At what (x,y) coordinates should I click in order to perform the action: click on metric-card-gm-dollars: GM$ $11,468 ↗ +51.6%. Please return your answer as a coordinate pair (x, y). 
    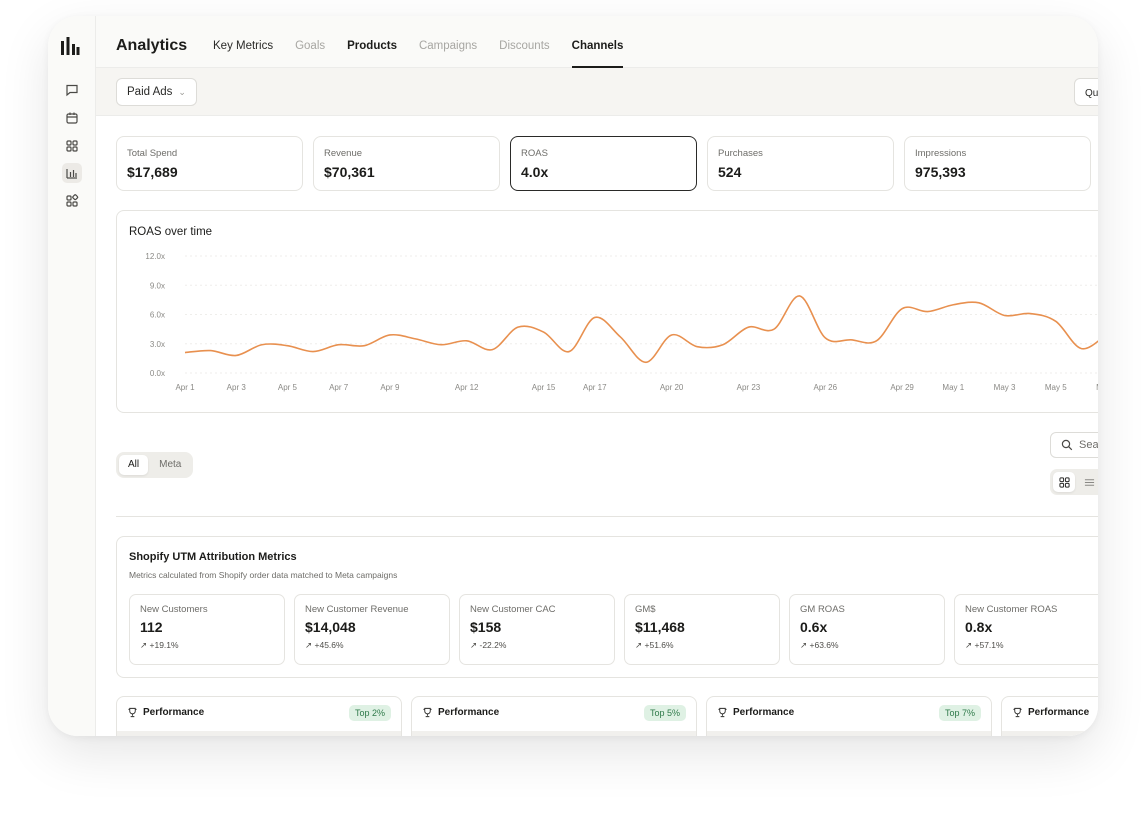
    Looking at the image, I should click on (702, 629).